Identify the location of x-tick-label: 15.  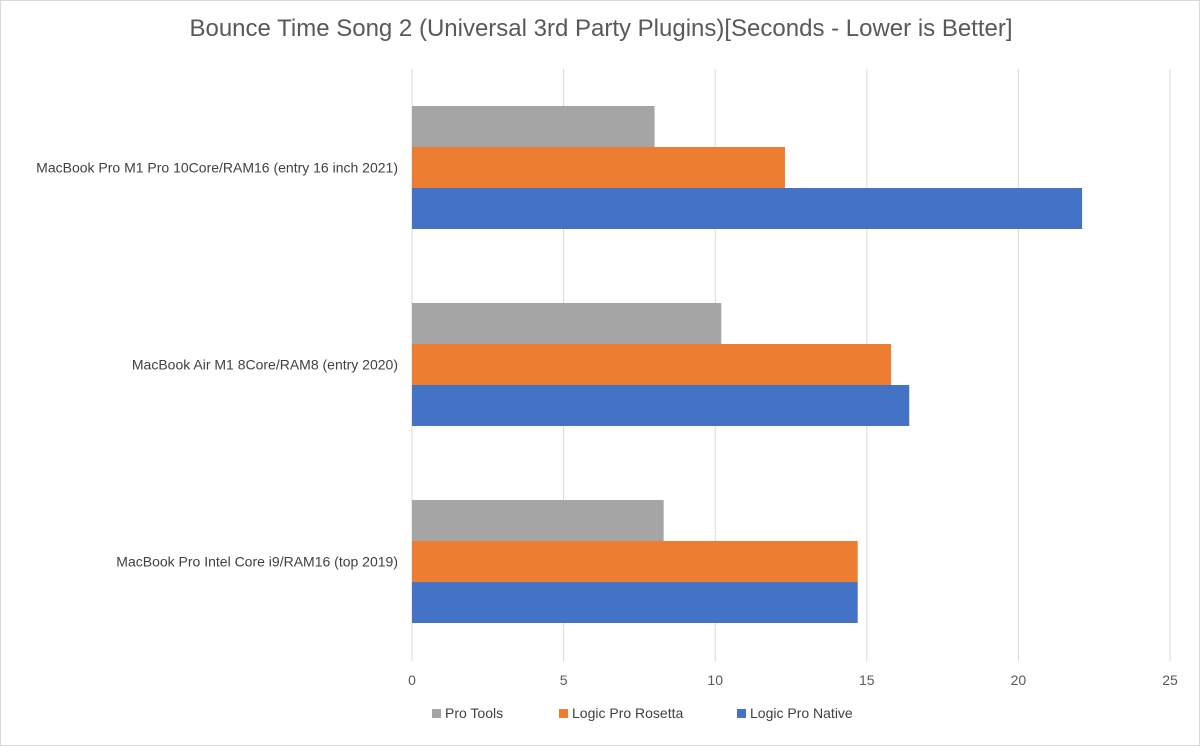
(867, 680).